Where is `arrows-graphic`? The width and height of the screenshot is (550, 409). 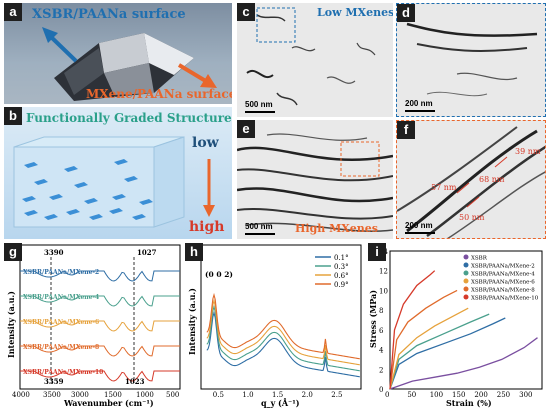 arrows-graphic is located at coordinates (129, 57).